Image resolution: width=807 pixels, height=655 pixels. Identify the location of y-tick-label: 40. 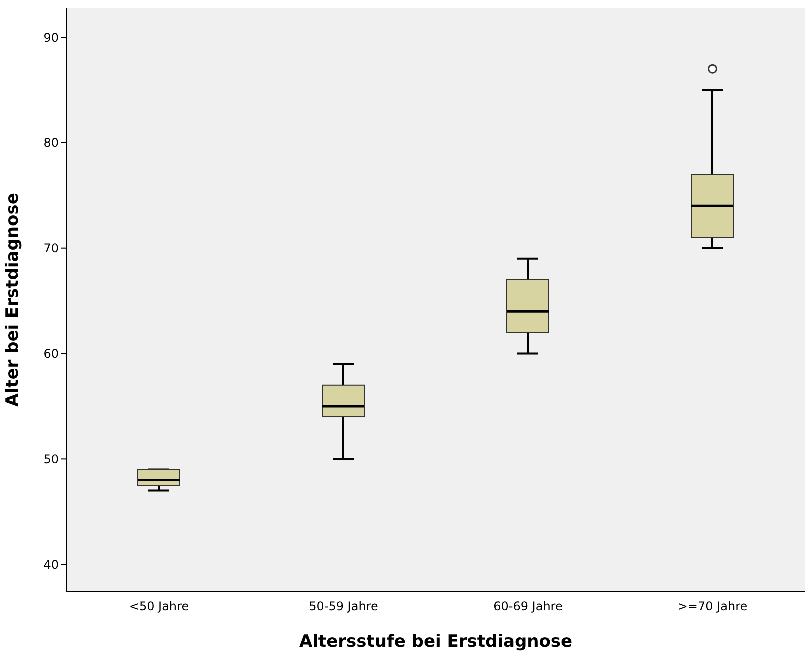
(51, 565).